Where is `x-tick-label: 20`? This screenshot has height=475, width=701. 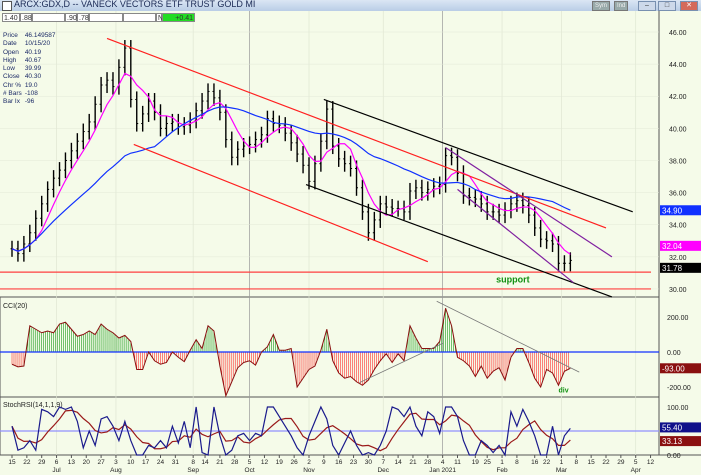 x-tick-label: 20 is located at coordinates (87, 462).